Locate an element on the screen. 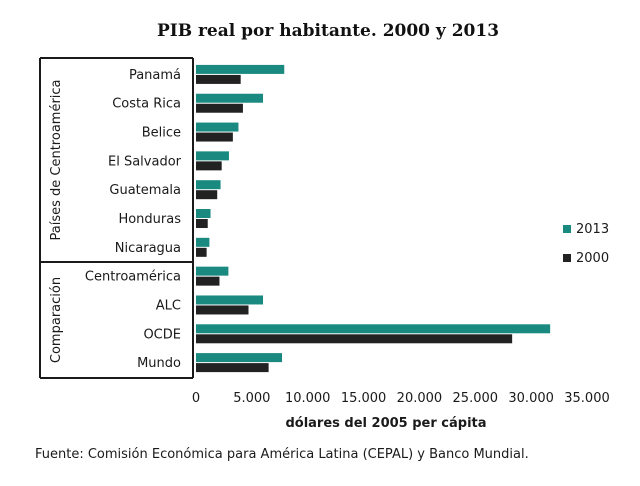  category-label-belice: Belice is located at coordinates (161, 133).